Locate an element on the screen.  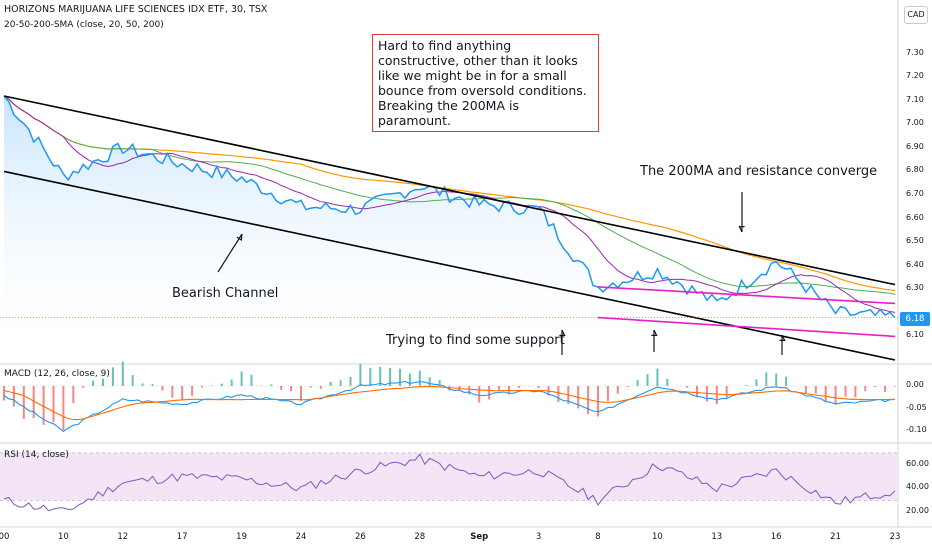
x-tick-label: 00 is located at coordinates (5, 537).